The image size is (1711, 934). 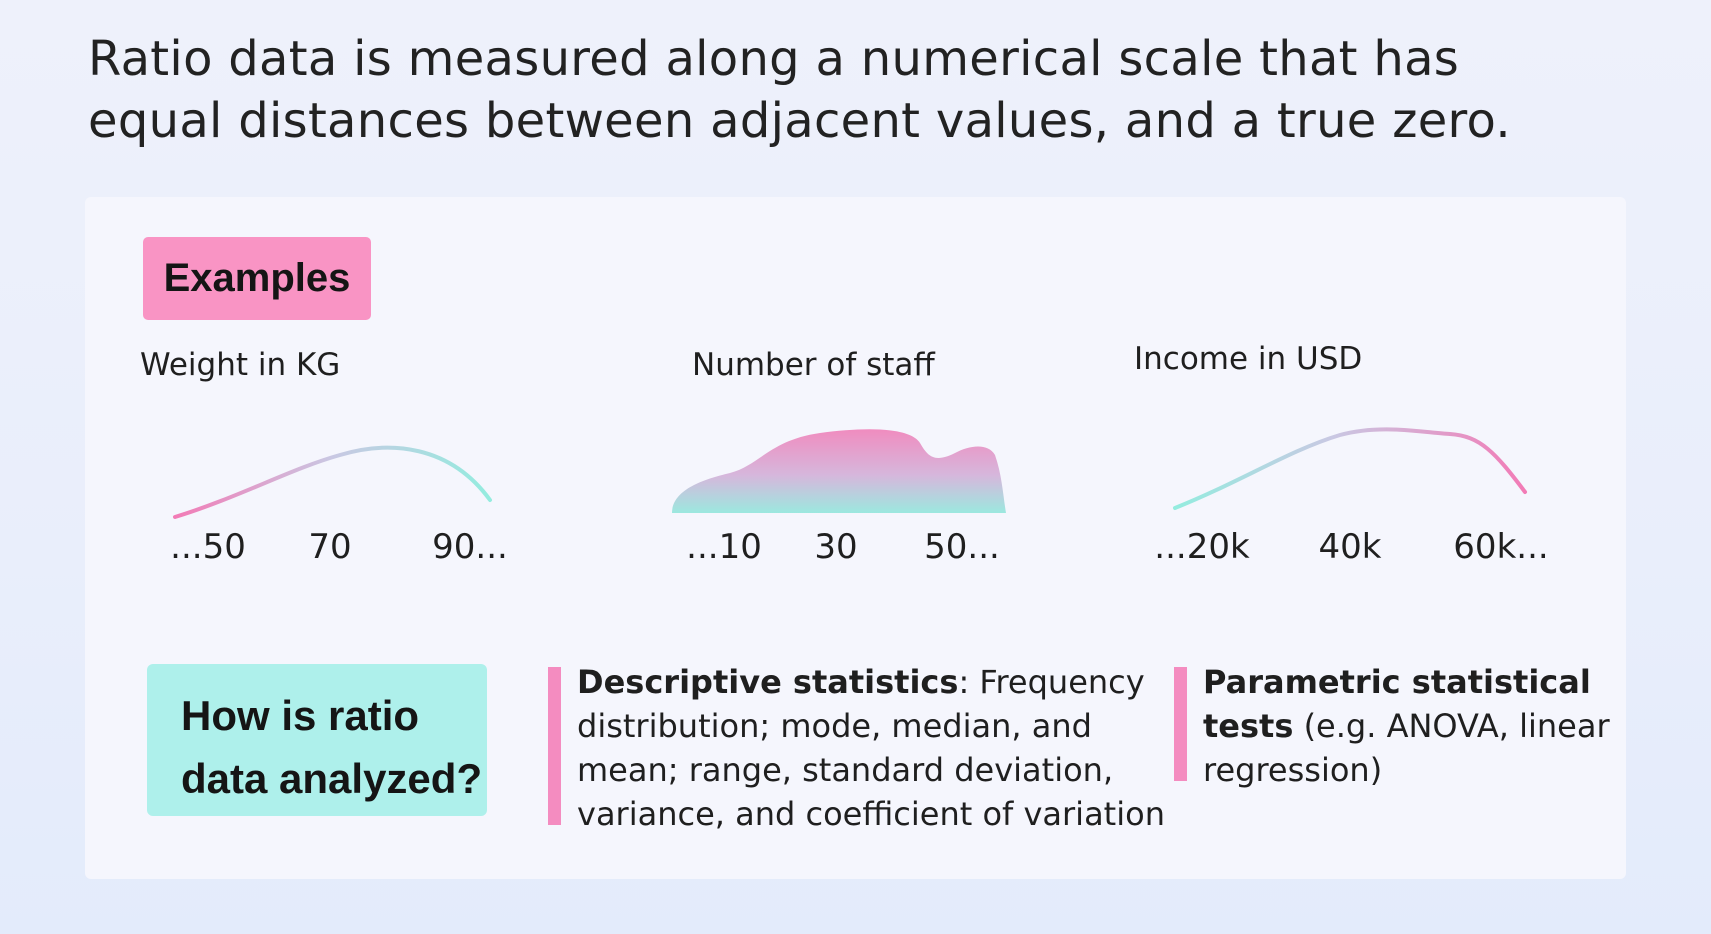 I want to click on how-tag-line-2: data analyzed?, so click(x=332, y=778).